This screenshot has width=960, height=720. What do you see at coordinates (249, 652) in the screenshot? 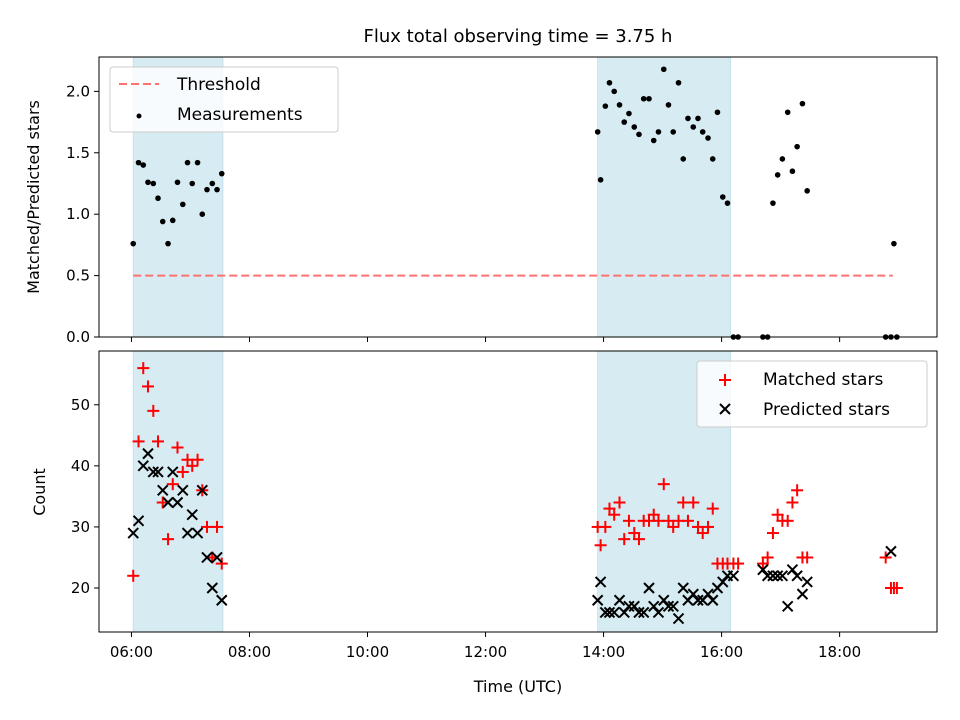
I see `bottom-xtick-label: 08:00` at bounding box center [249, 652].